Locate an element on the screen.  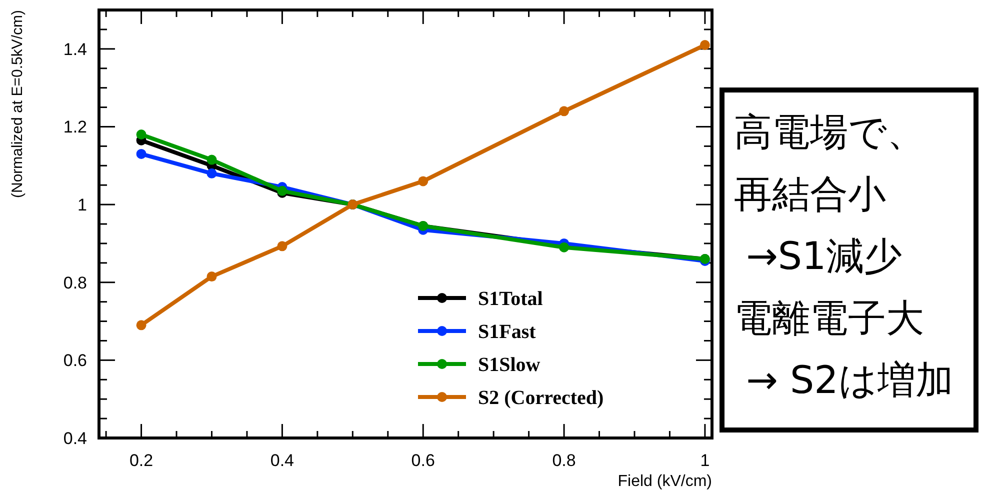
y-tick-label: 0.6 is located at coordinates (75, 360).